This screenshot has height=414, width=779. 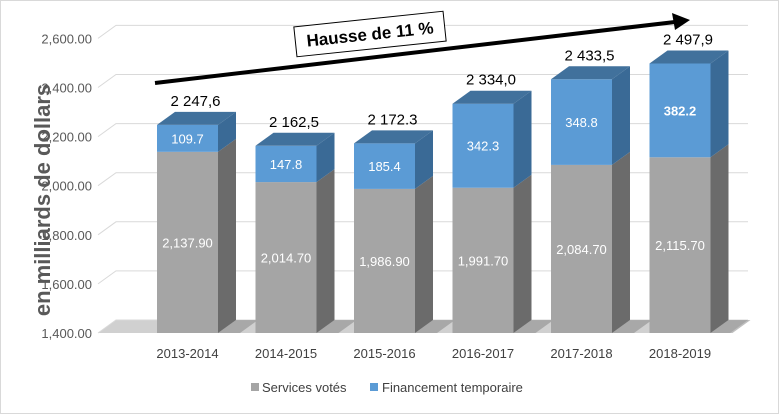 I want to click on annotation-border, so click(x=370, y=34).